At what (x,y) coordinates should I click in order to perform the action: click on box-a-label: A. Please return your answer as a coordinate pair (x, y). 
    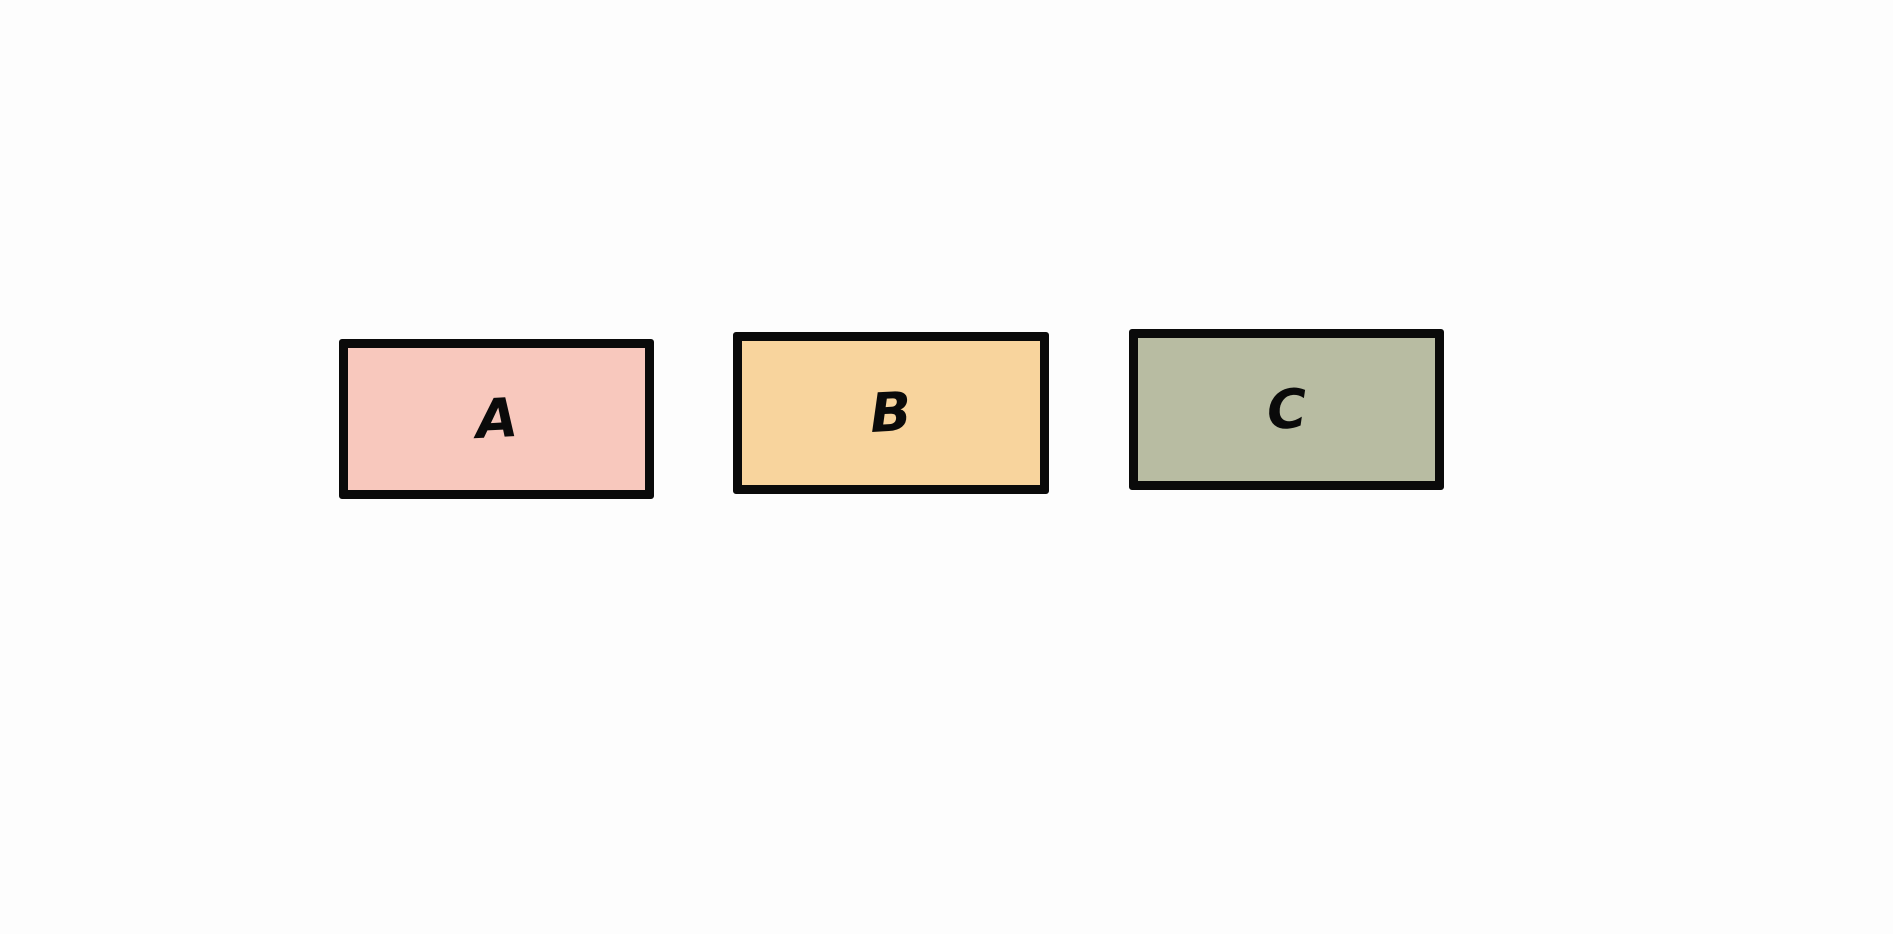
    Looking at the image, I should click on (496, 418).